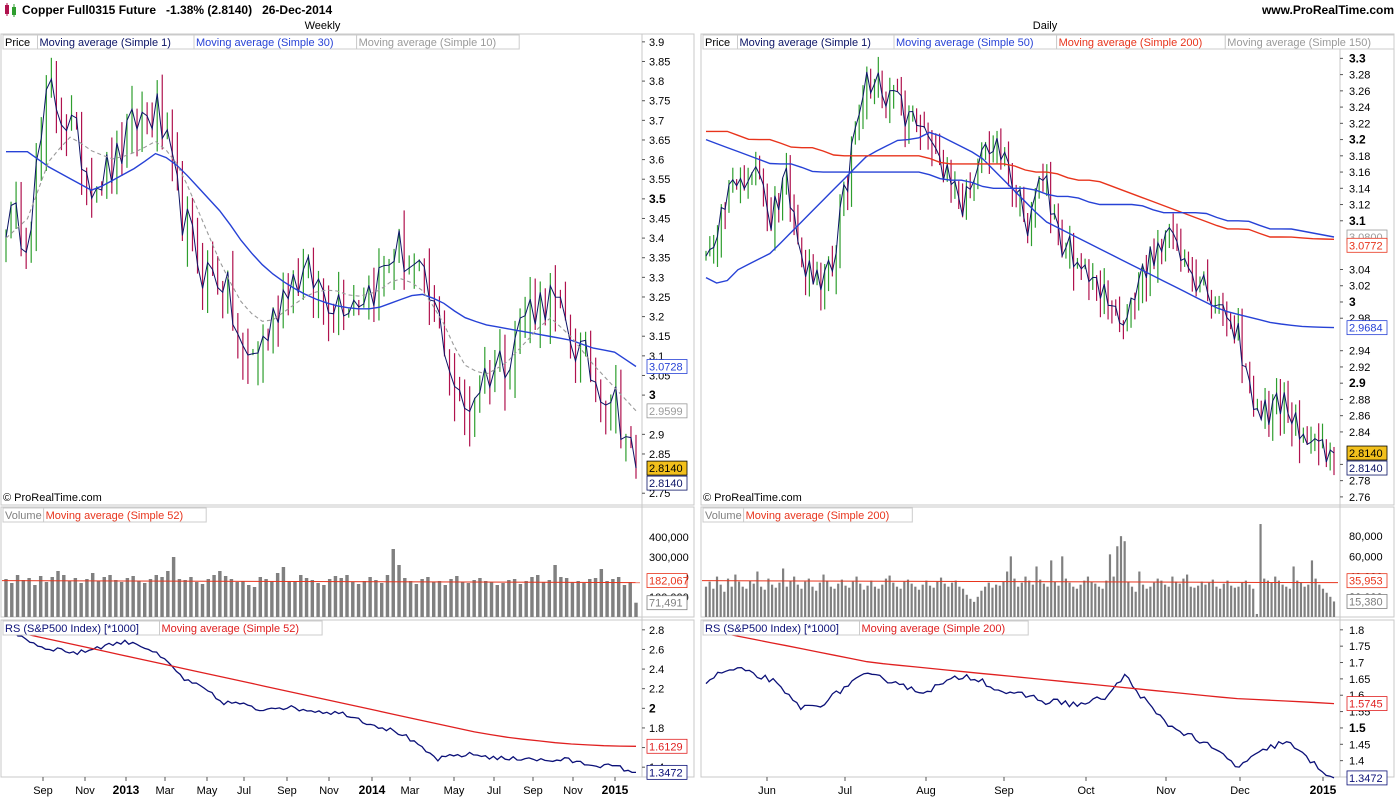  Describe the element at coordinates (669, 558) in the screenshot. I see `volume-tick-label: 300,000` at that location.